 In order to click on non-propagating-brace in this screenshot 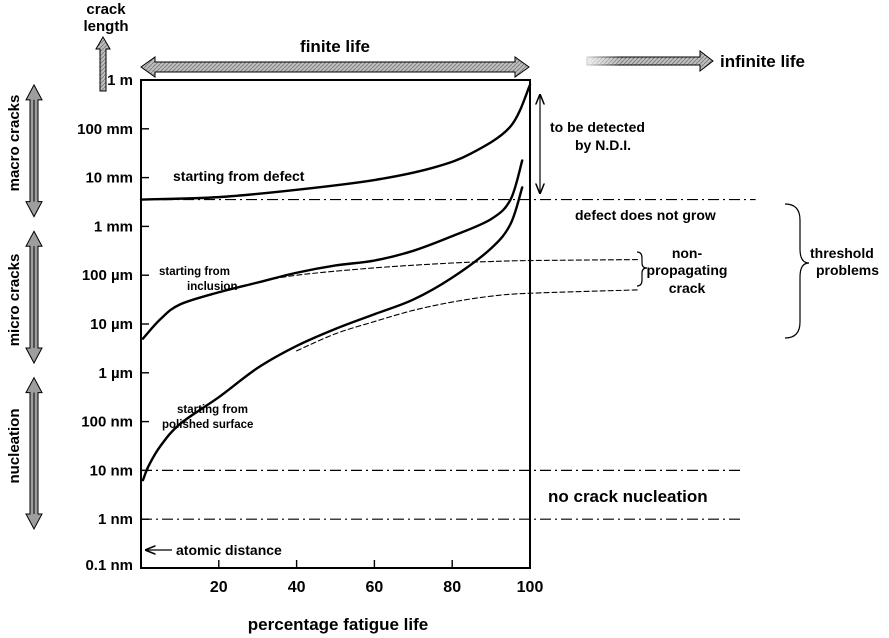, I will do `click(642, 269)`.